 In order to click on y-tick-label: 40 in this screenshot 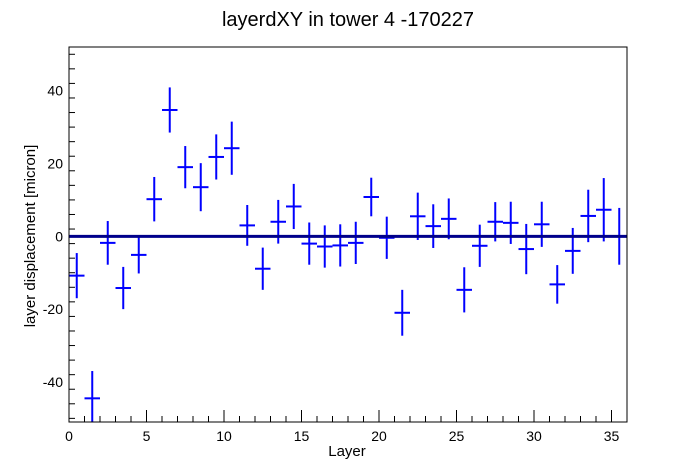, I will do `click(55, 91)`.